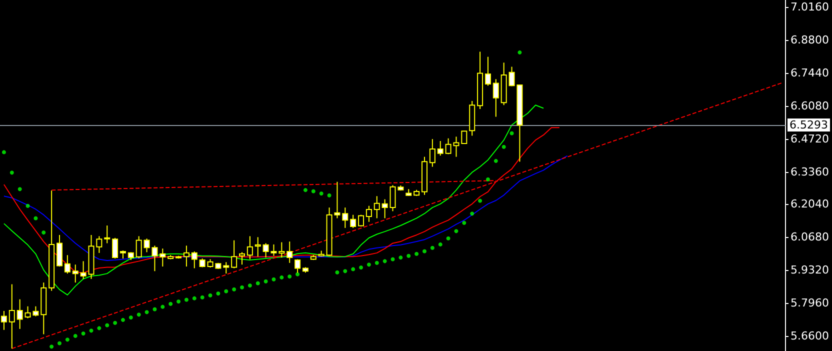 This screenshot has height=351, width=832. What do you see at coordinates (810, 270) in the screenshot?
I see `y-tick-label: 5.9320` at bounding box center [810, 270].